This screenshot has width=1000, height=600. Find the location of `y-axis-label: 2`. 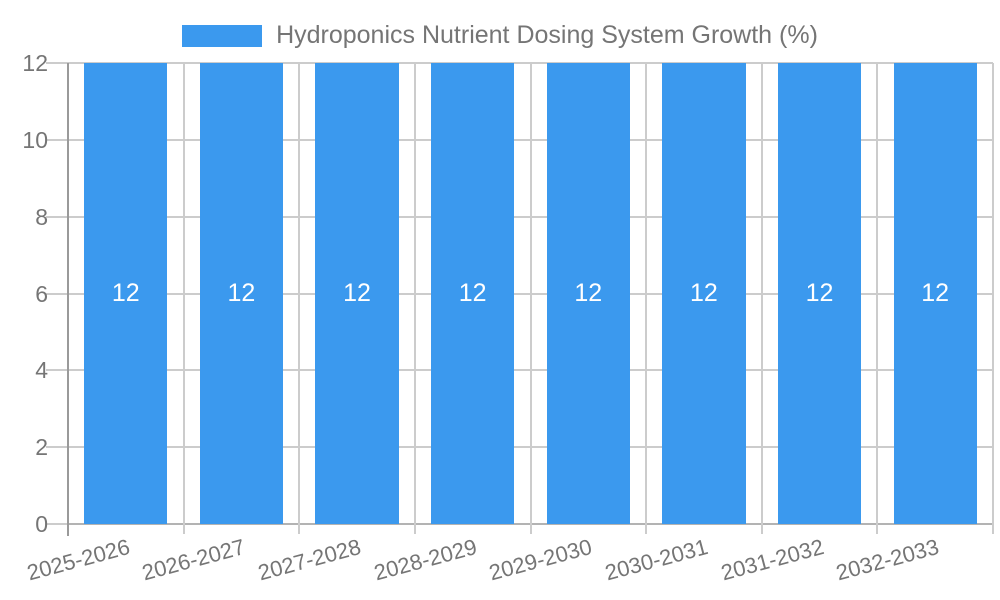

y-axis-label: 2 is located at coordinates (41, 447).